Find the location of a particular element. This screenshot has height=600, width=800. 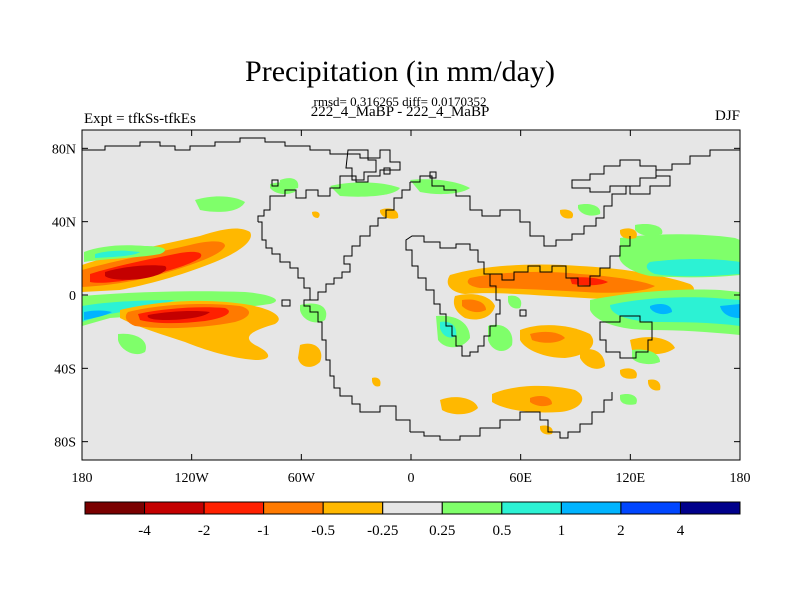

plot-subtitle: 222_4_MaBP - 222_4_MaBP is located at coordinates (400, 112).